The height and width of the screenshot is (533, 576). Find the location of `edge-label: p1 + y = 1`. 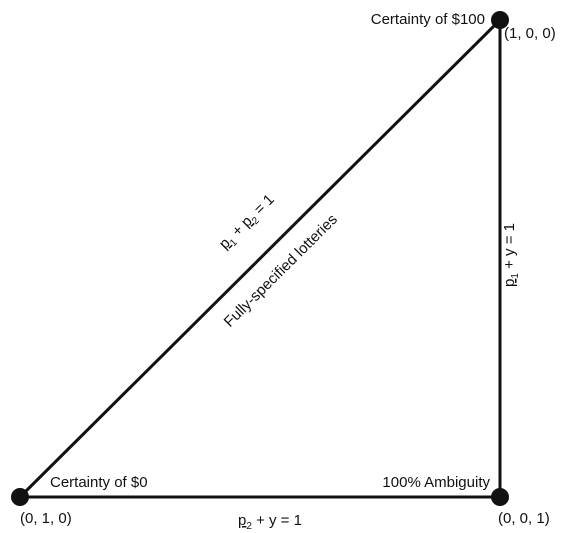

edge-label: p1 + y = 1 is located at coordinates (511, 255).